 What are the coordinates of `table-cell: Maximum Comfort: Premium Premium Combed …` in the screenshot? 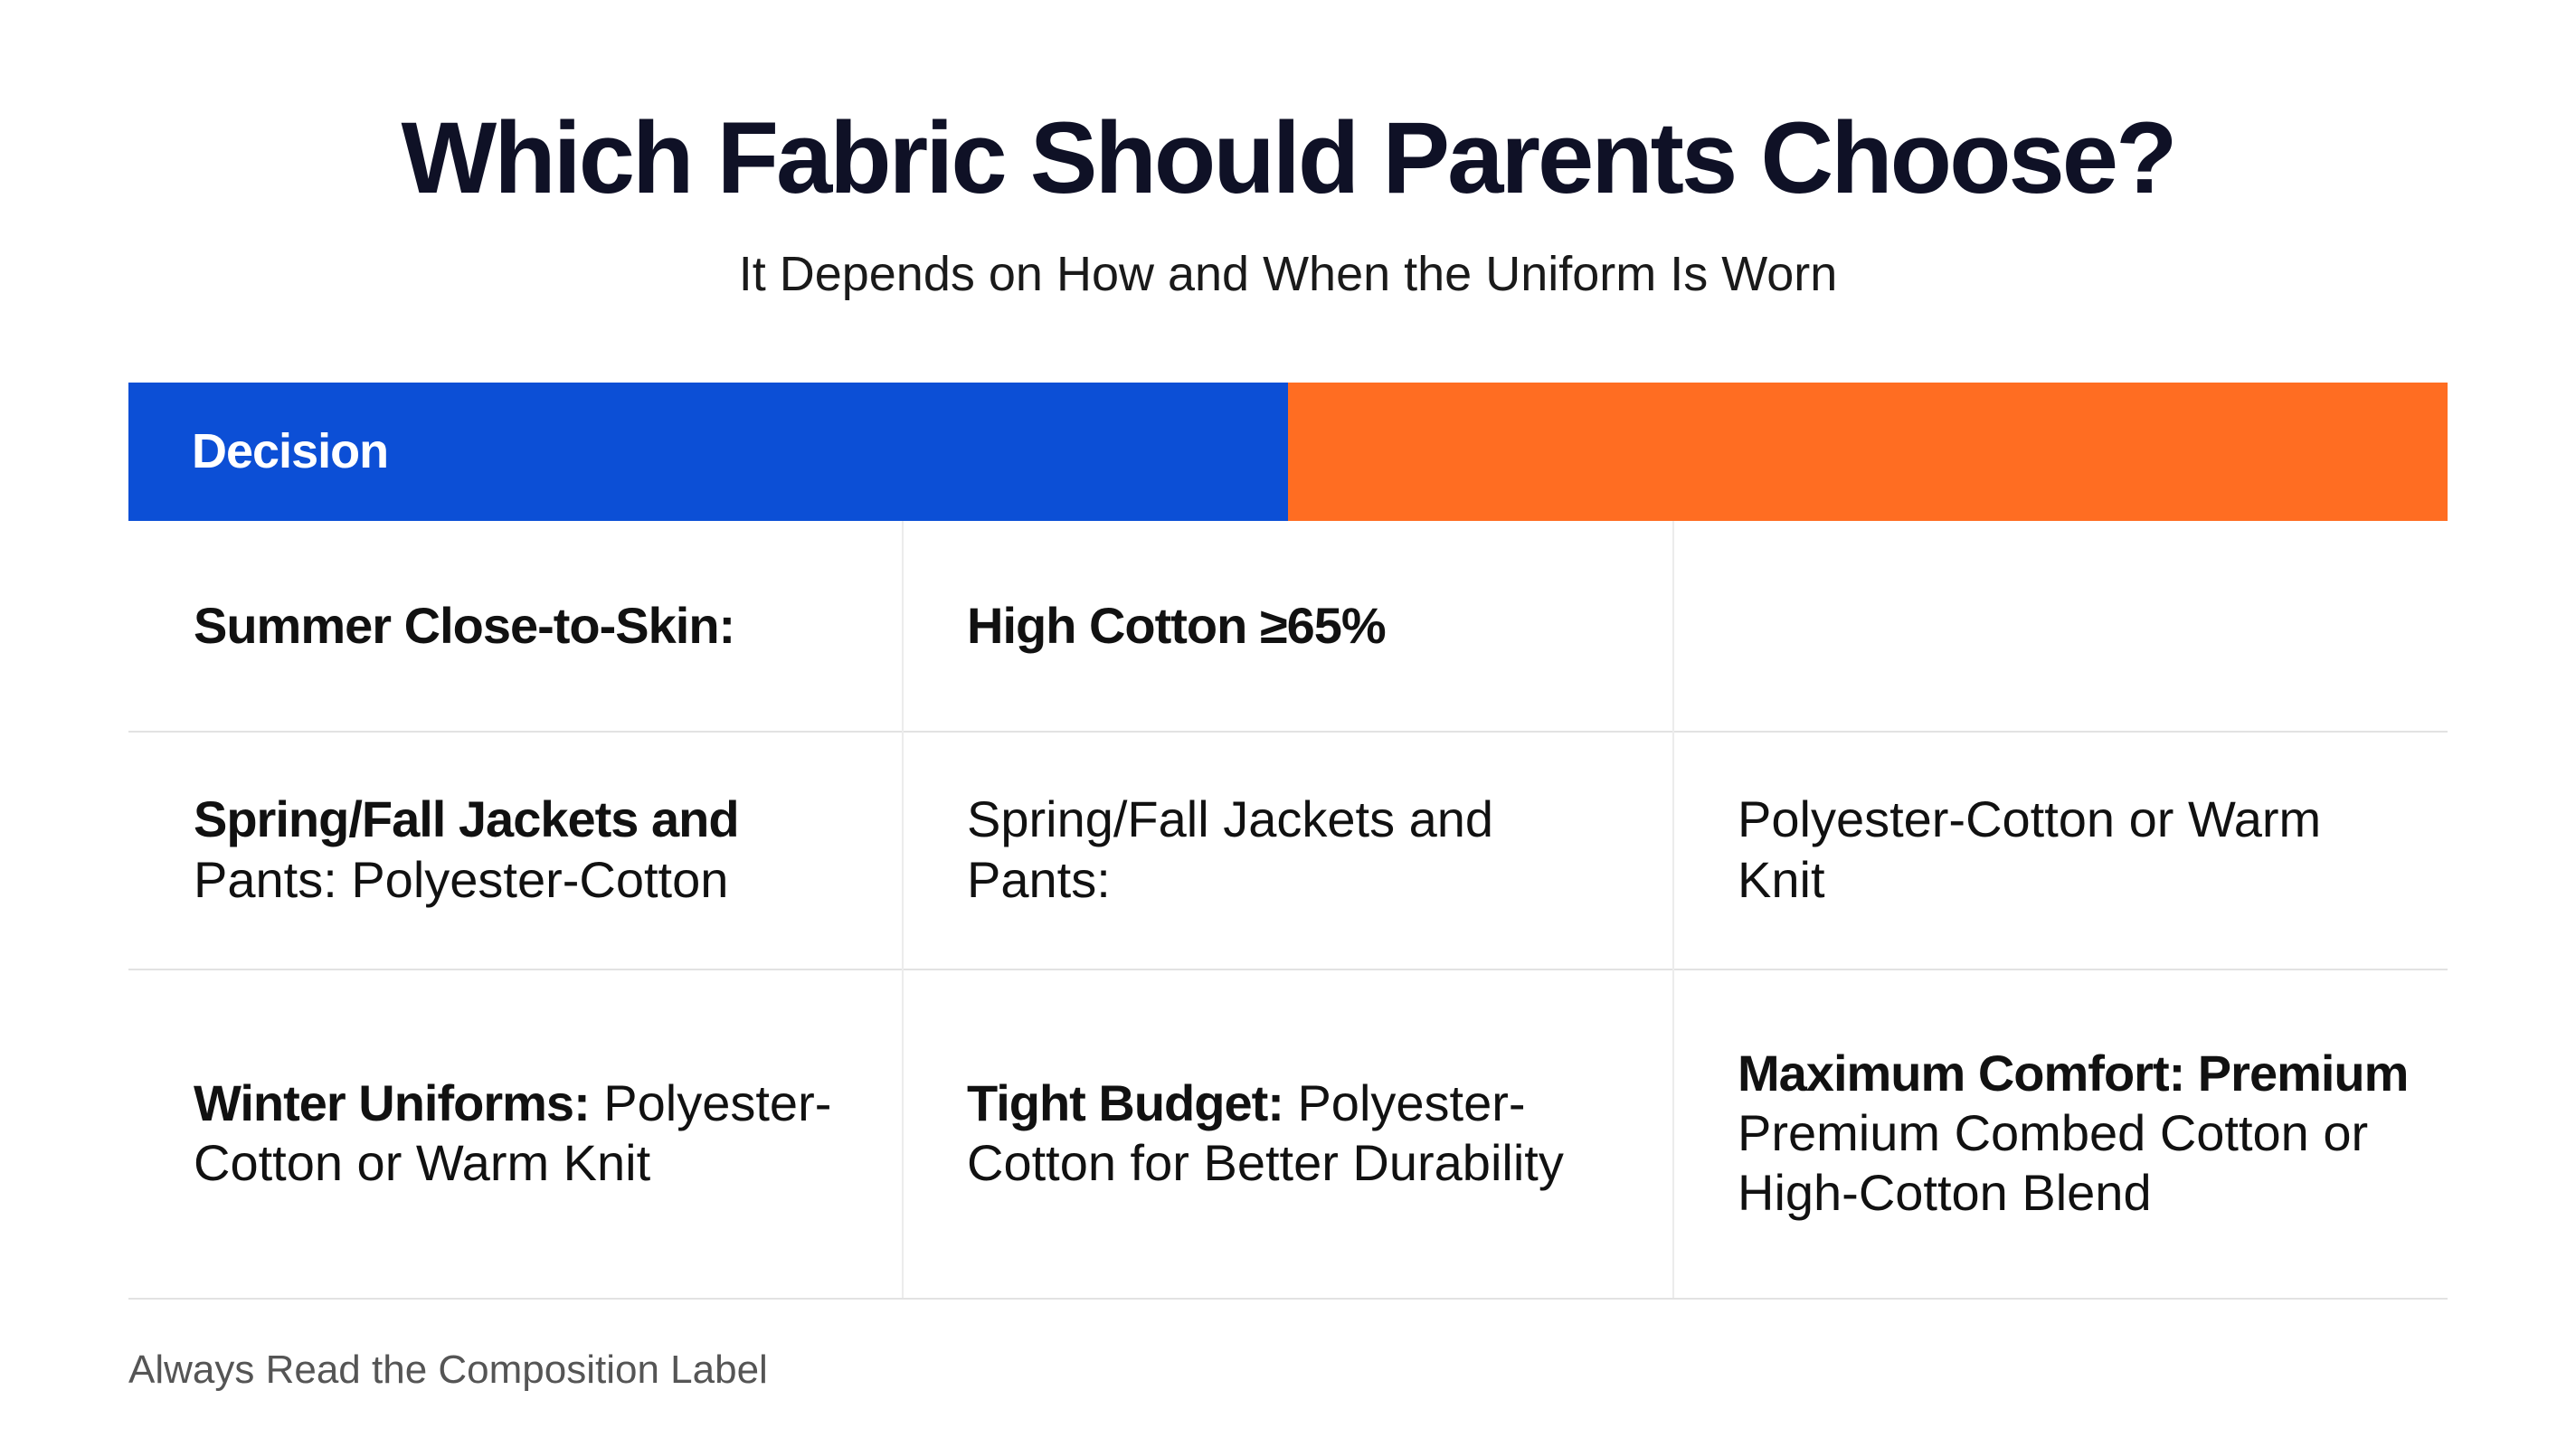 It's located at (2060, 1134).